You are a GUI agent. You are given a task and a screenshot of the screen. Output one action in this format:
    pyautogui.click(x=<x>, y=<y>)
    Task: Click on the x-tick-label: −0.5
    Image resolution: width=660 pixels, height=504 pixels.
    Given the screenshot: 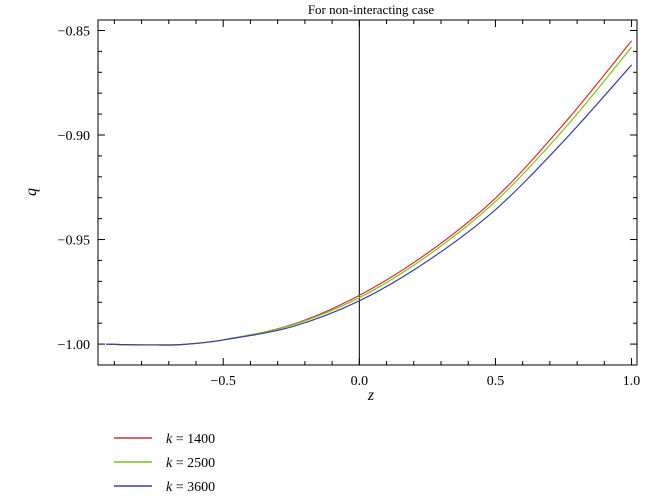 What is the action you would take?
    pyautogui.click(x=223, y=381)
    